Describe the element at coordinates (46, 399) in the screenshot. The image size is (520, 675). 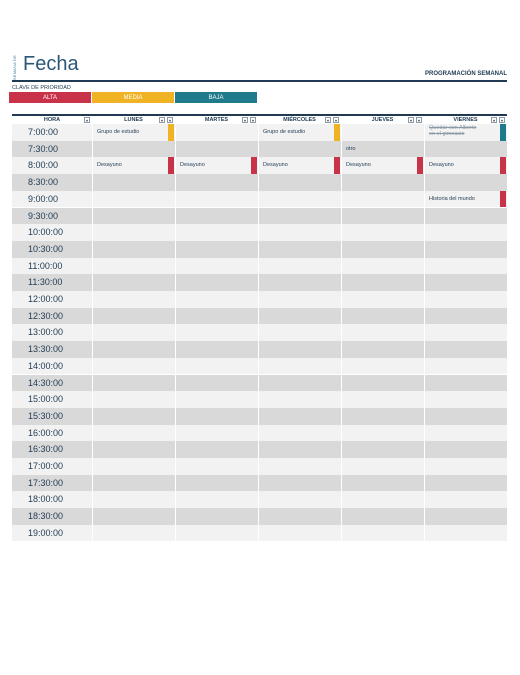
I see `time-cell: 15:00:00` at that location.